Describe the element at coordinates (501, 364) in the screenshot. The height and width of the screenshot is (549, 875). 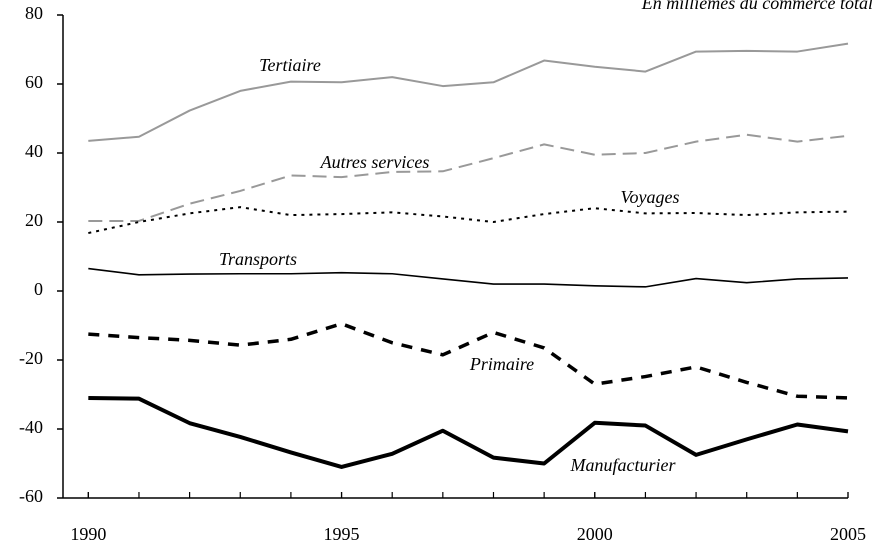
I see `series-label: Primaire` at that location.